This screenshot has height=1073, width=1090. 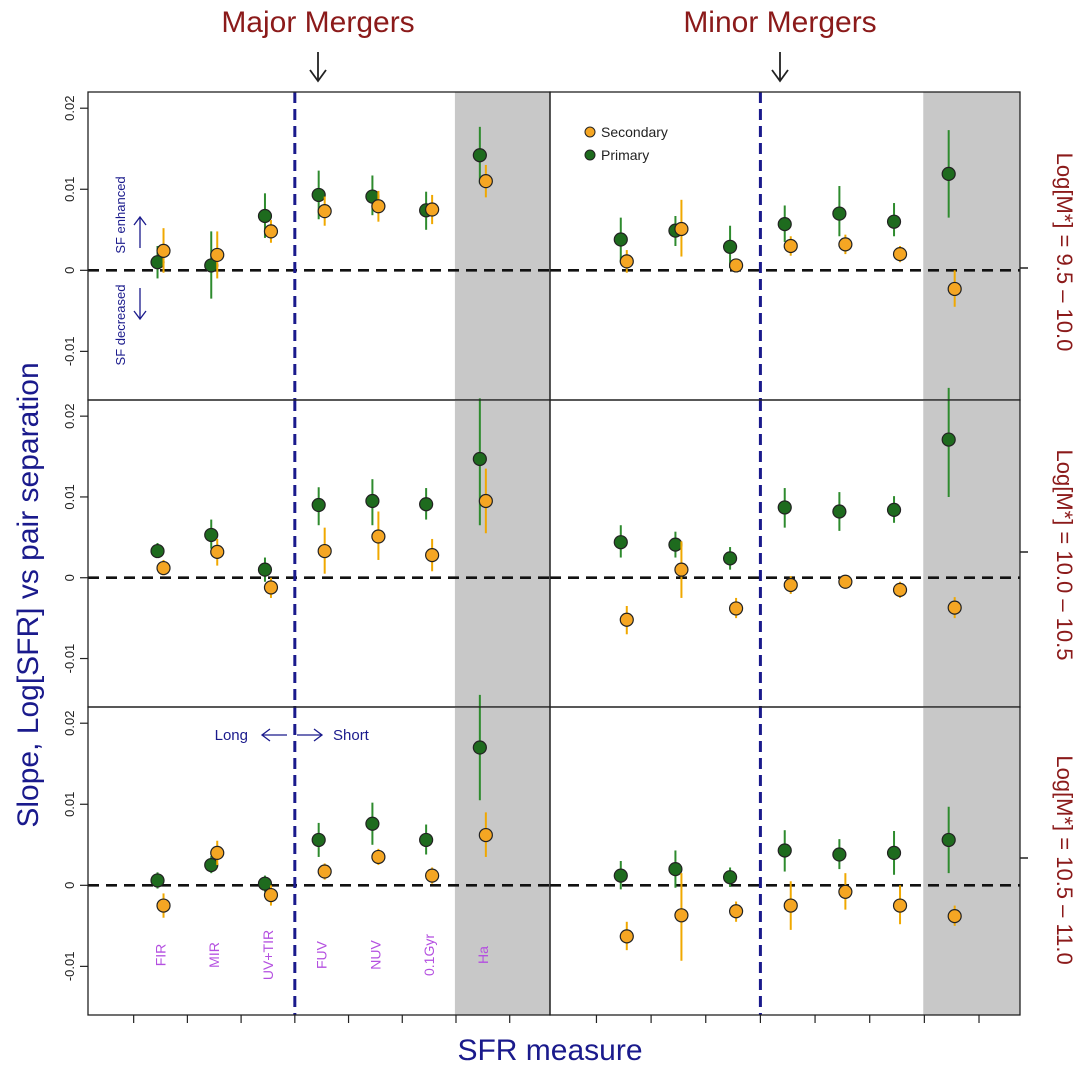 What do you see at coordinates (590, 155) in the screenshot?
I see `legend-primary-marker` at bounding box center [590, 155].